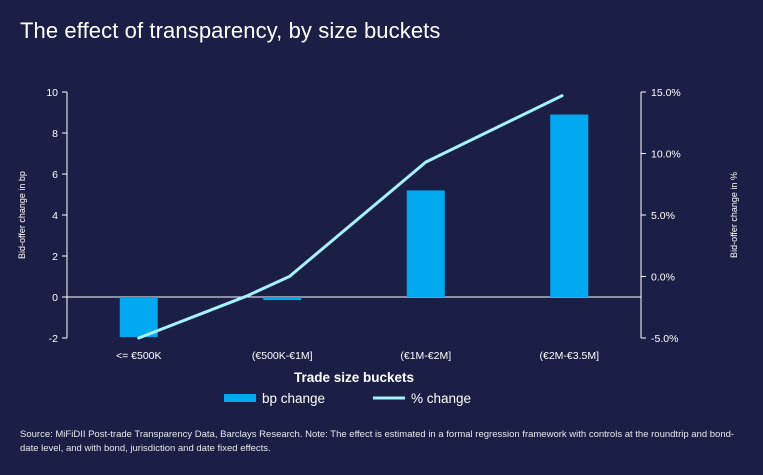 This screenshot has width=763, height=475. I want to click on x-tick-label: (€2M-€3.5M], so click(569, 356).